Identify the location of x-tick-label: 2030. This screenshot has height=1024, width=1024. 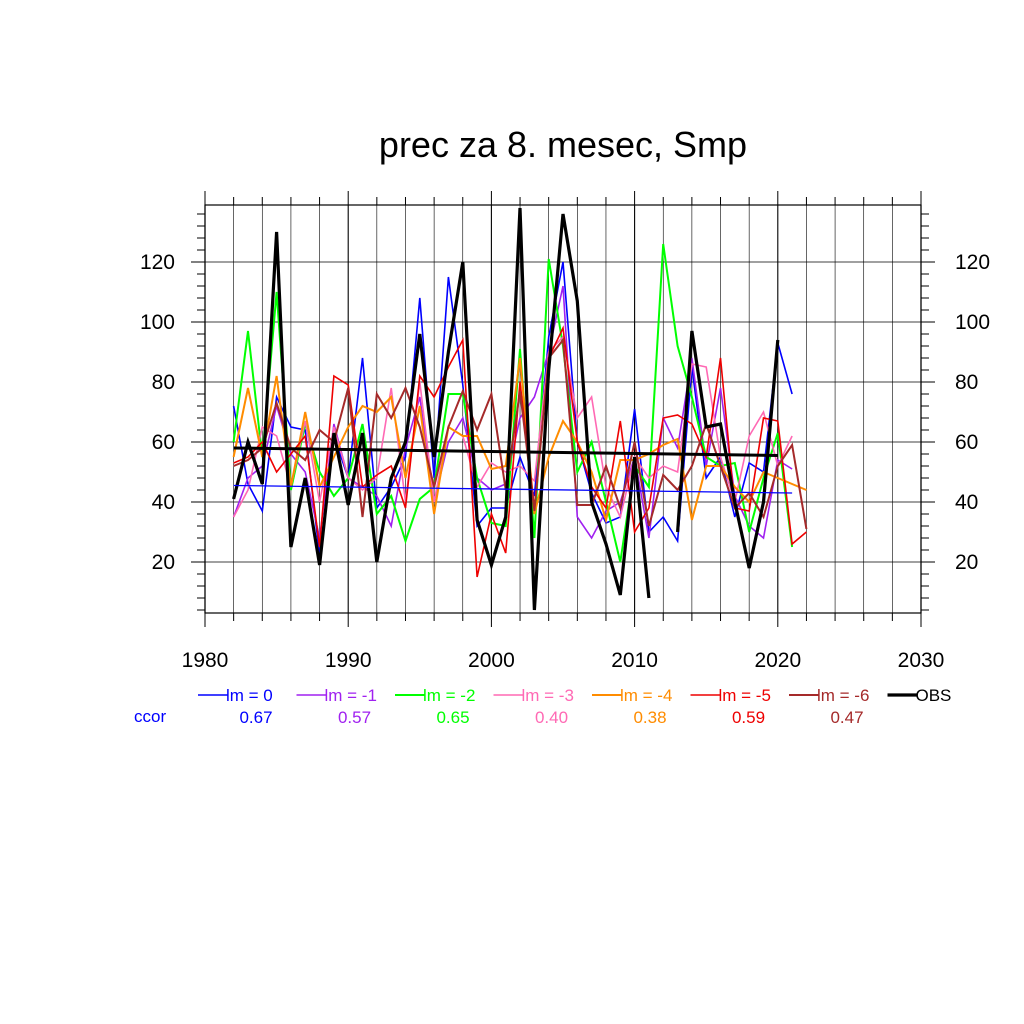
(921, 660).